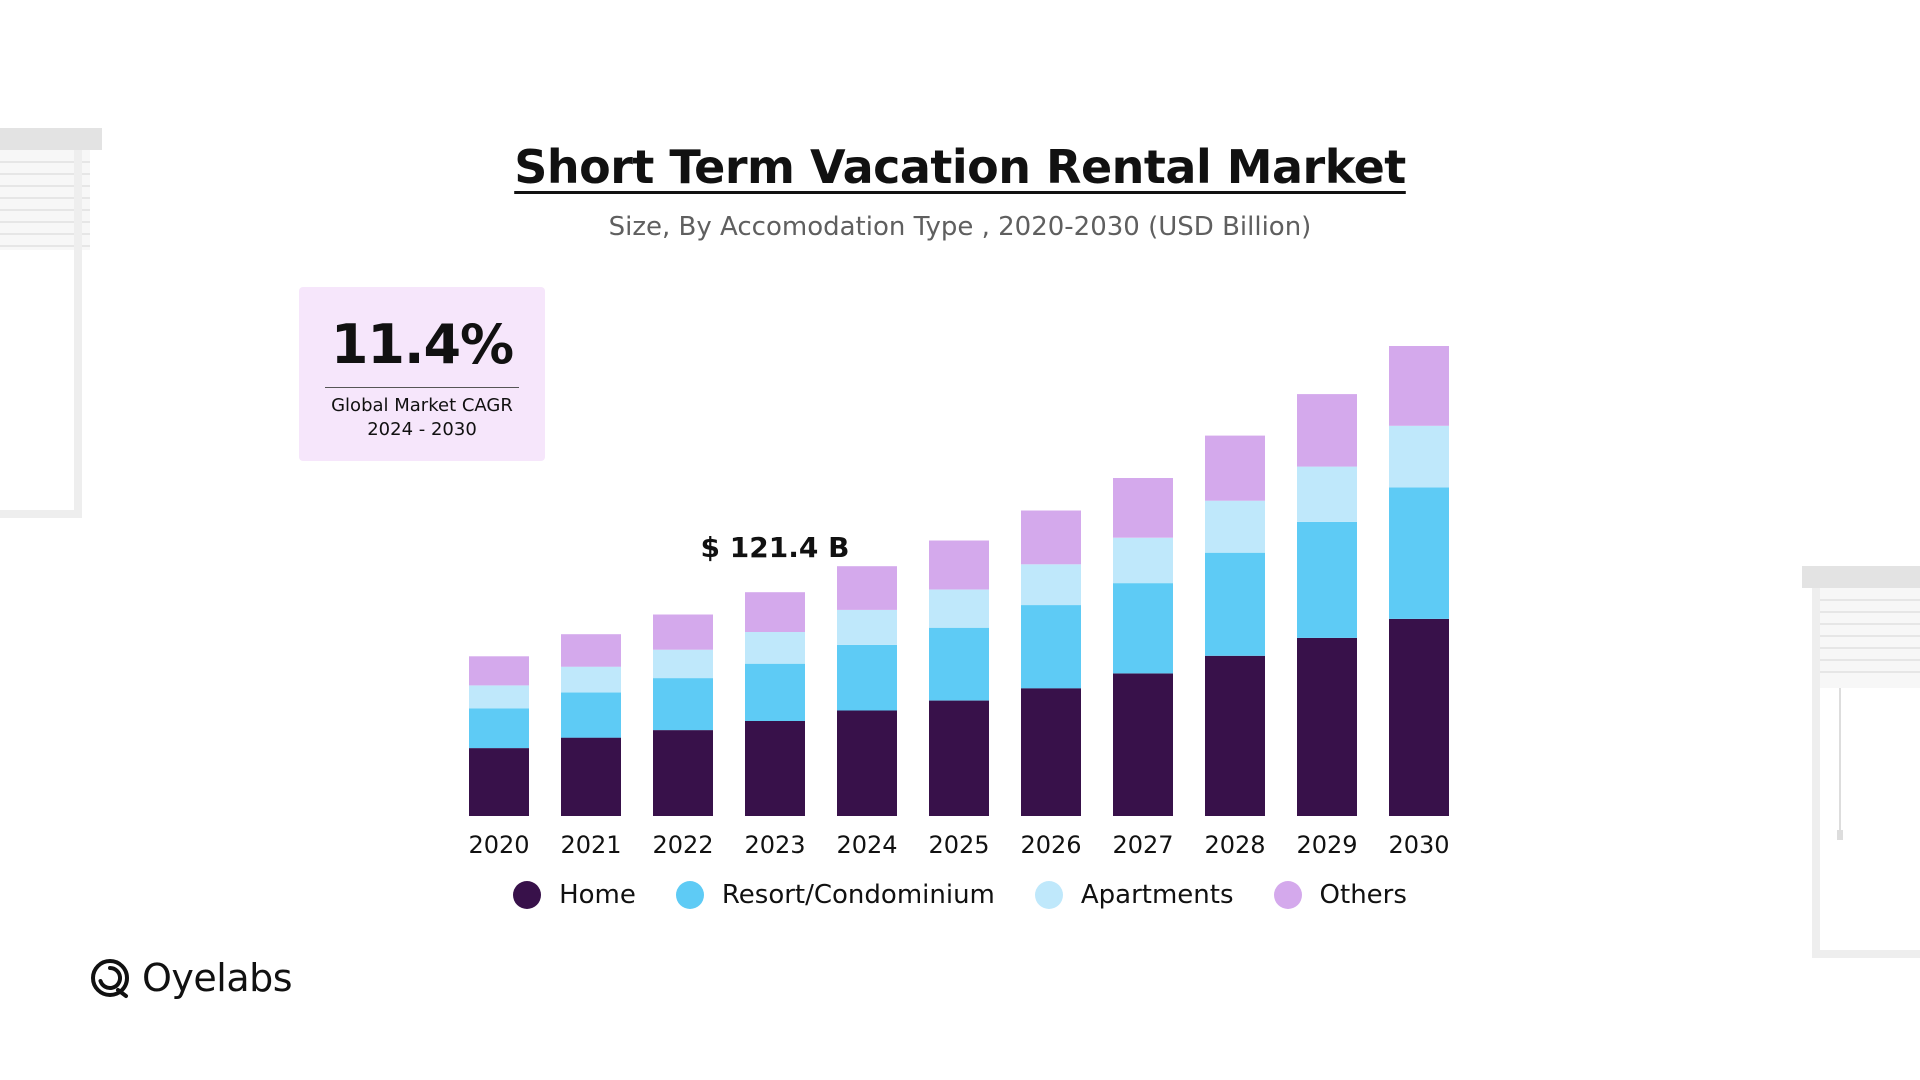 The width and height of the screenshot is (1920, 1080). I want to click on brand-name: Oyelabs, so click(217, 978).